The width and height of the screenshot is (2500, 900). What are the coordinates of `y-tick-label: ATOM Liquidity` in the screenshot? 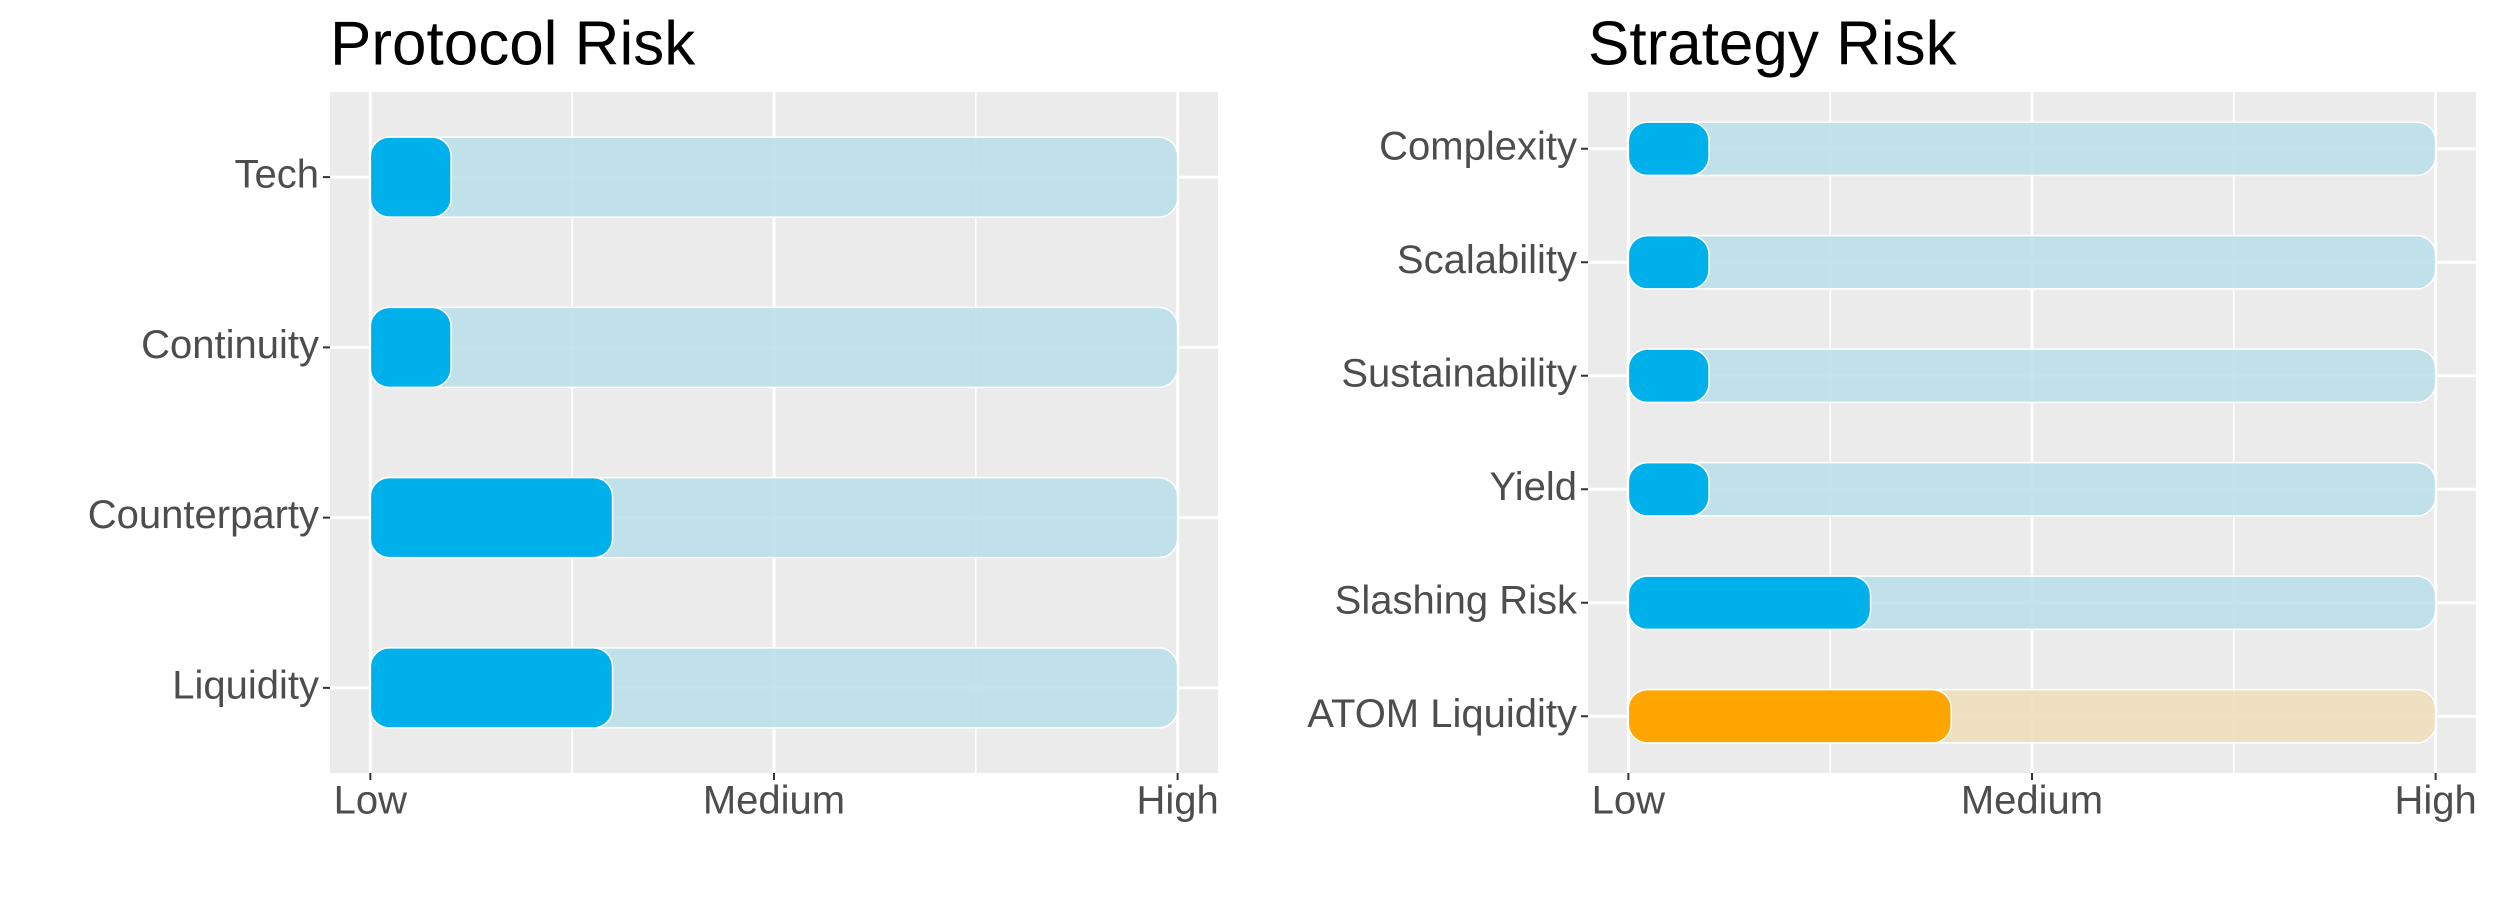 It's located at (1442, 714).